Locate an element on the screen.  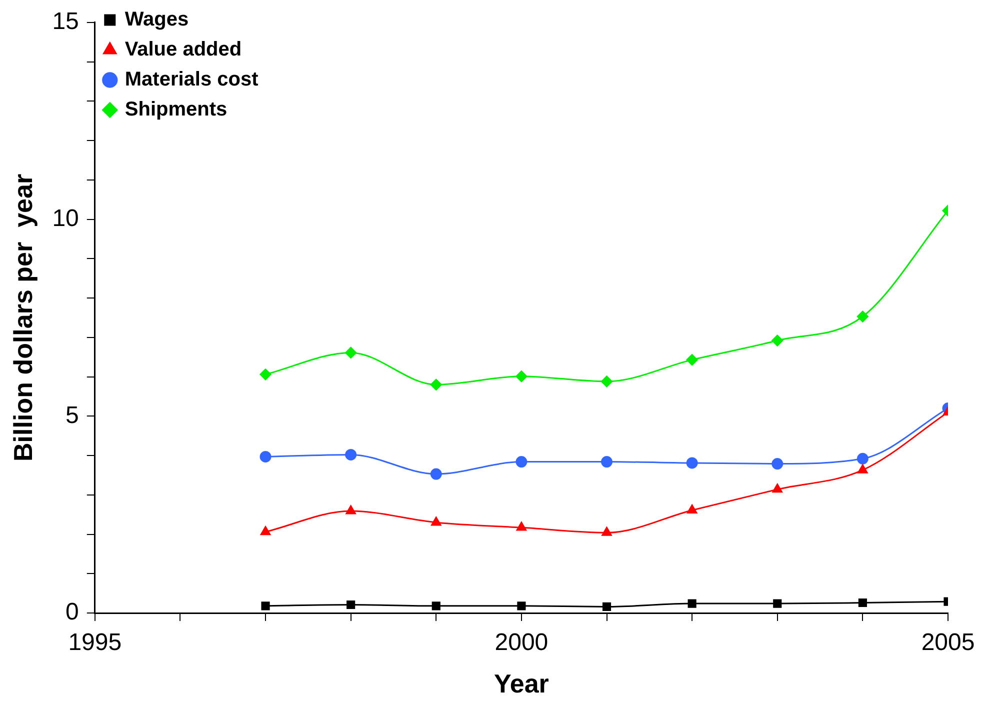
y-tick-label: 15 is located at coordinates (65, 22).